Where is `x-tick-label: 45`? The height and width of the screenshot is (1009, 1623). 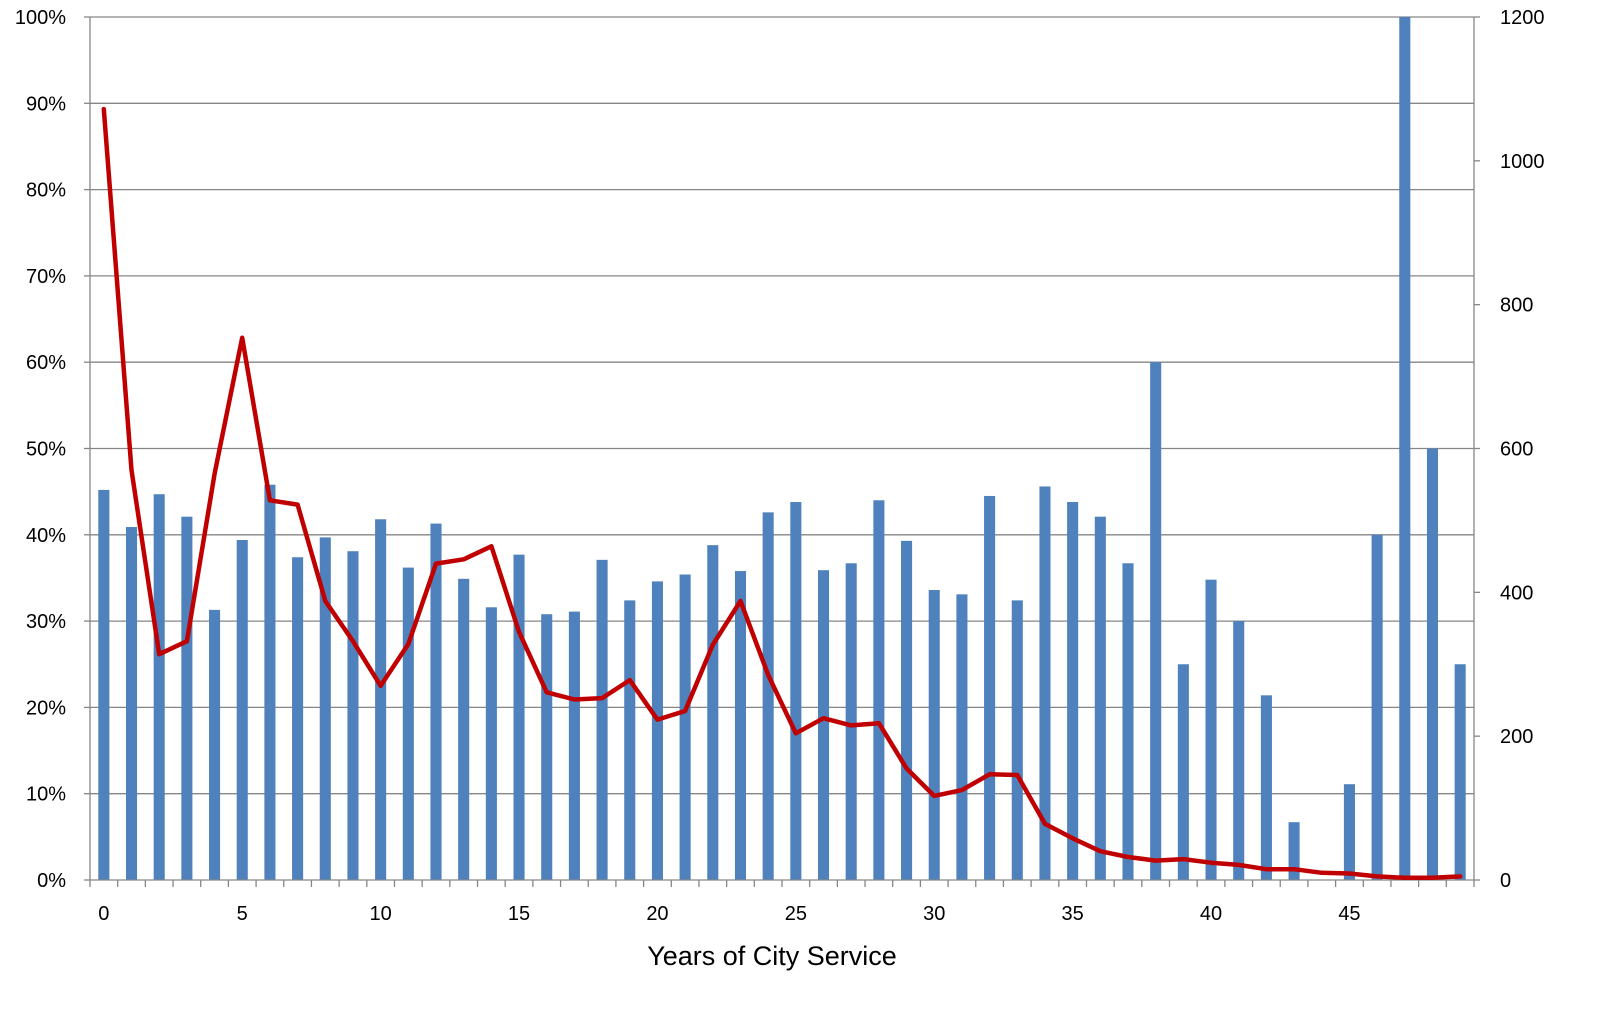
x-tick-label: 45 is located at coordinates (1349, 914).